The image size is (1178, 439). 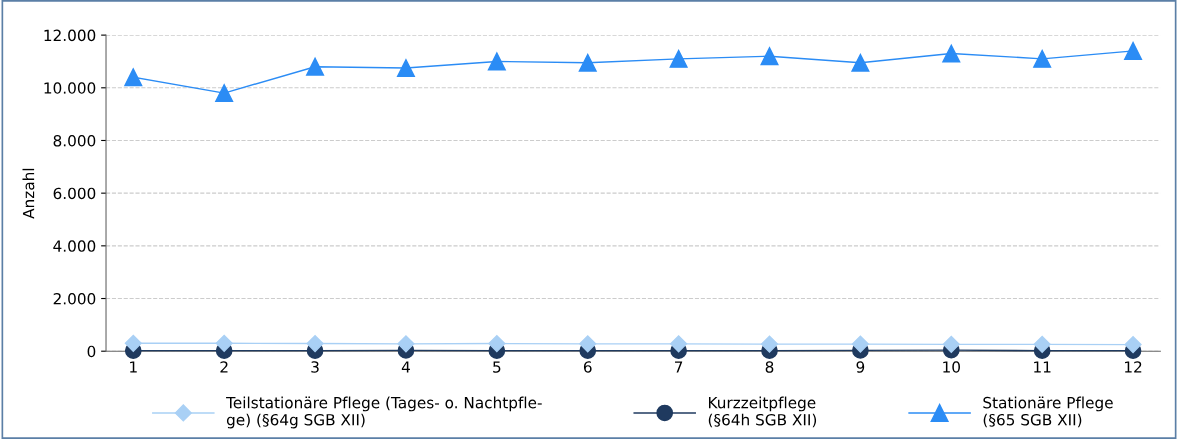 I want to click on x-tick-label: 5, so click(x=497, y=367).